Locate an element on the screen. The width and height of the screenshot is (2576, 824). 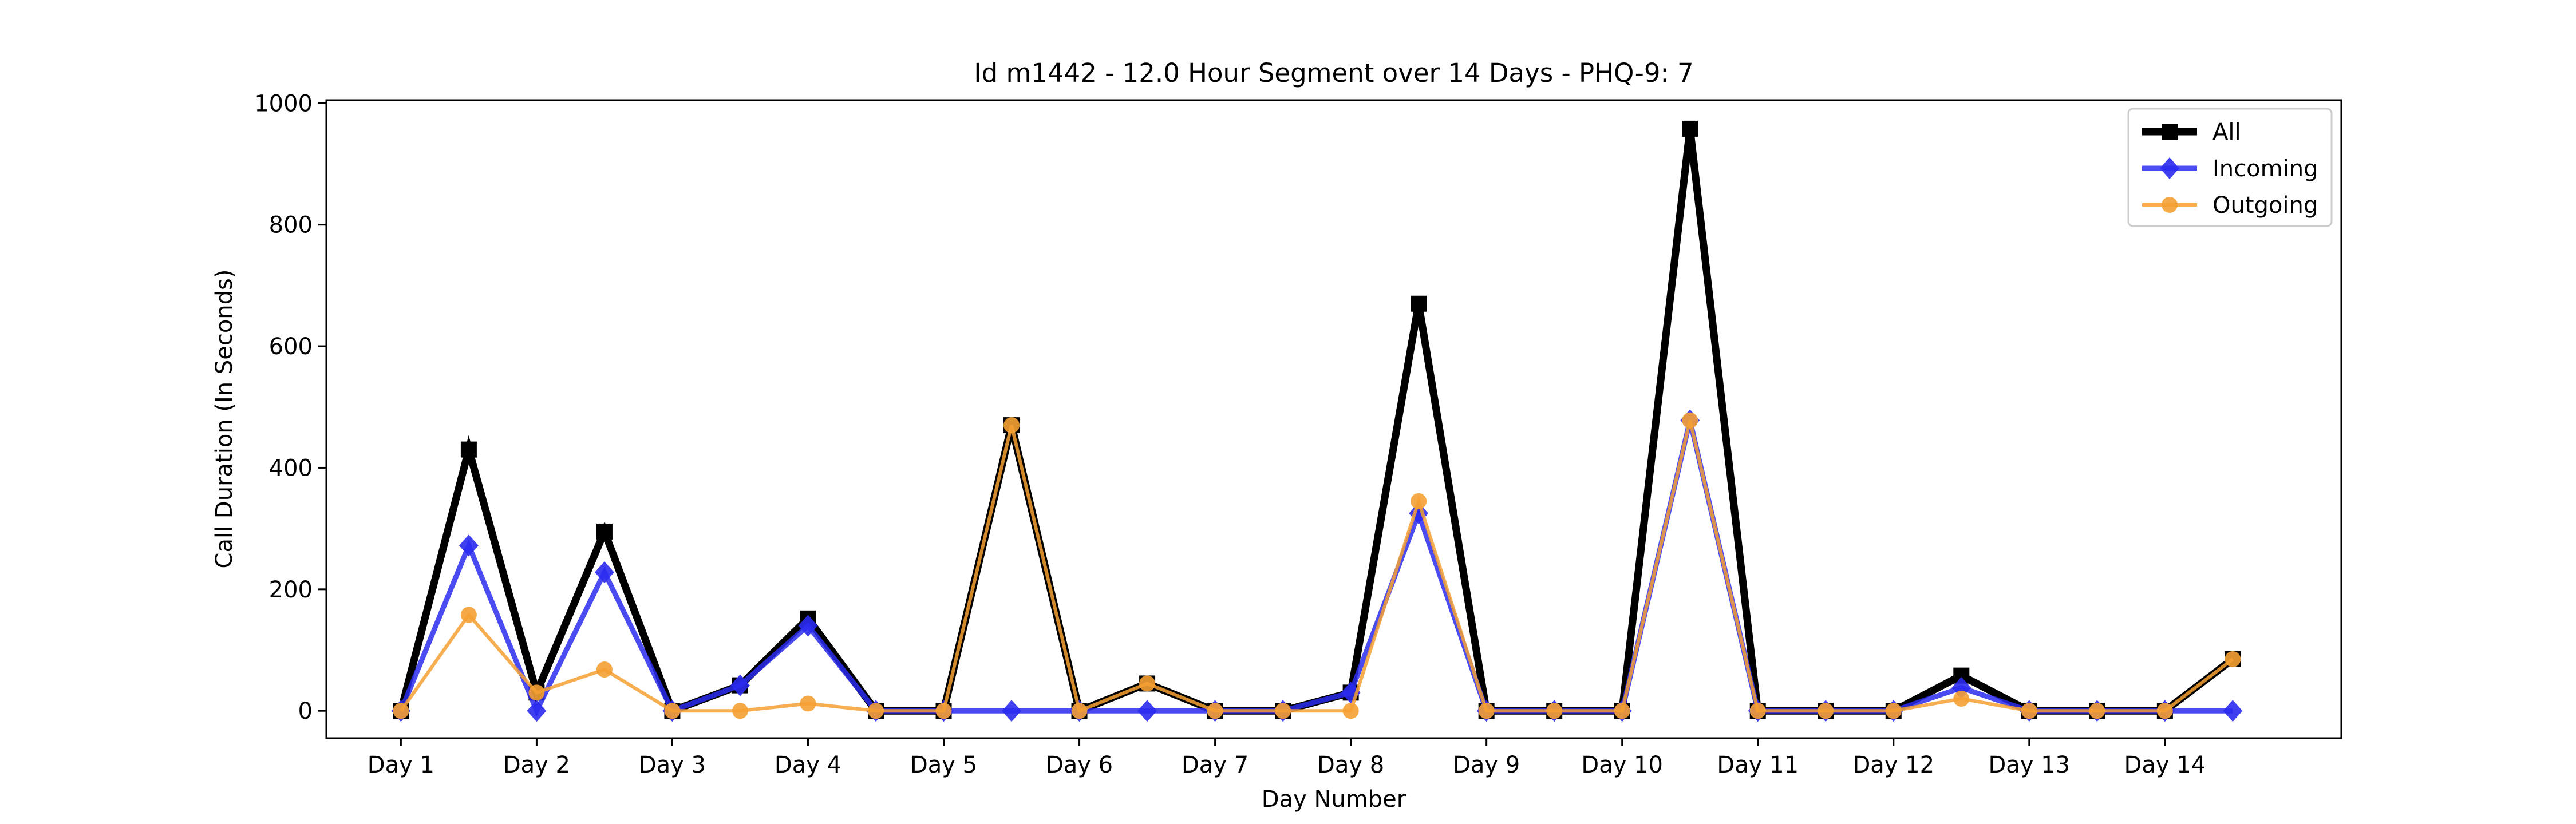
x-tick-label: Day 6 is located at coordinates (1079, 765).